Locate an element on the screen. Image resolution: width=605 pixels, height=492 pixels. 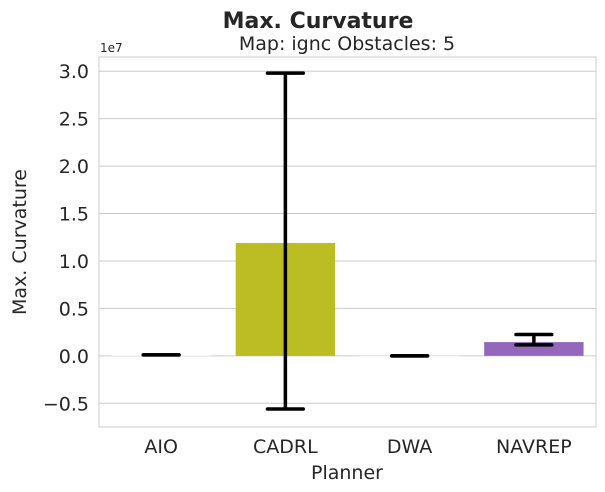
y-axis-label: Max. Curvature is located at coordinates (20, 242).